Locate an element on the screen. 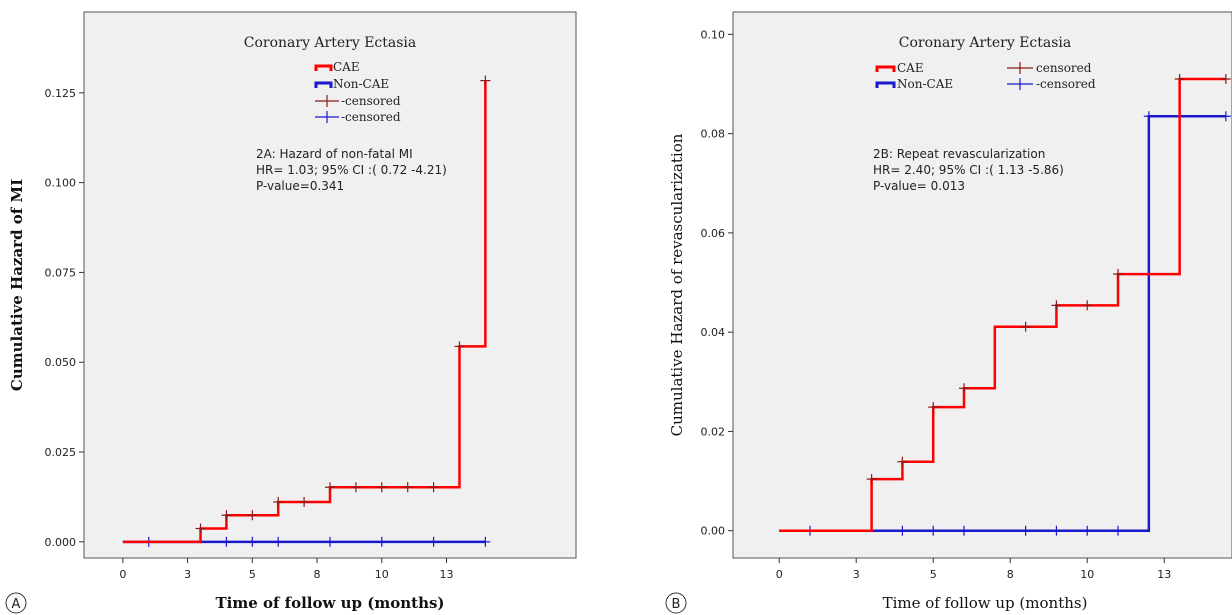  y-tick-label-a: 0.075 is located at coordinates (61, 272).